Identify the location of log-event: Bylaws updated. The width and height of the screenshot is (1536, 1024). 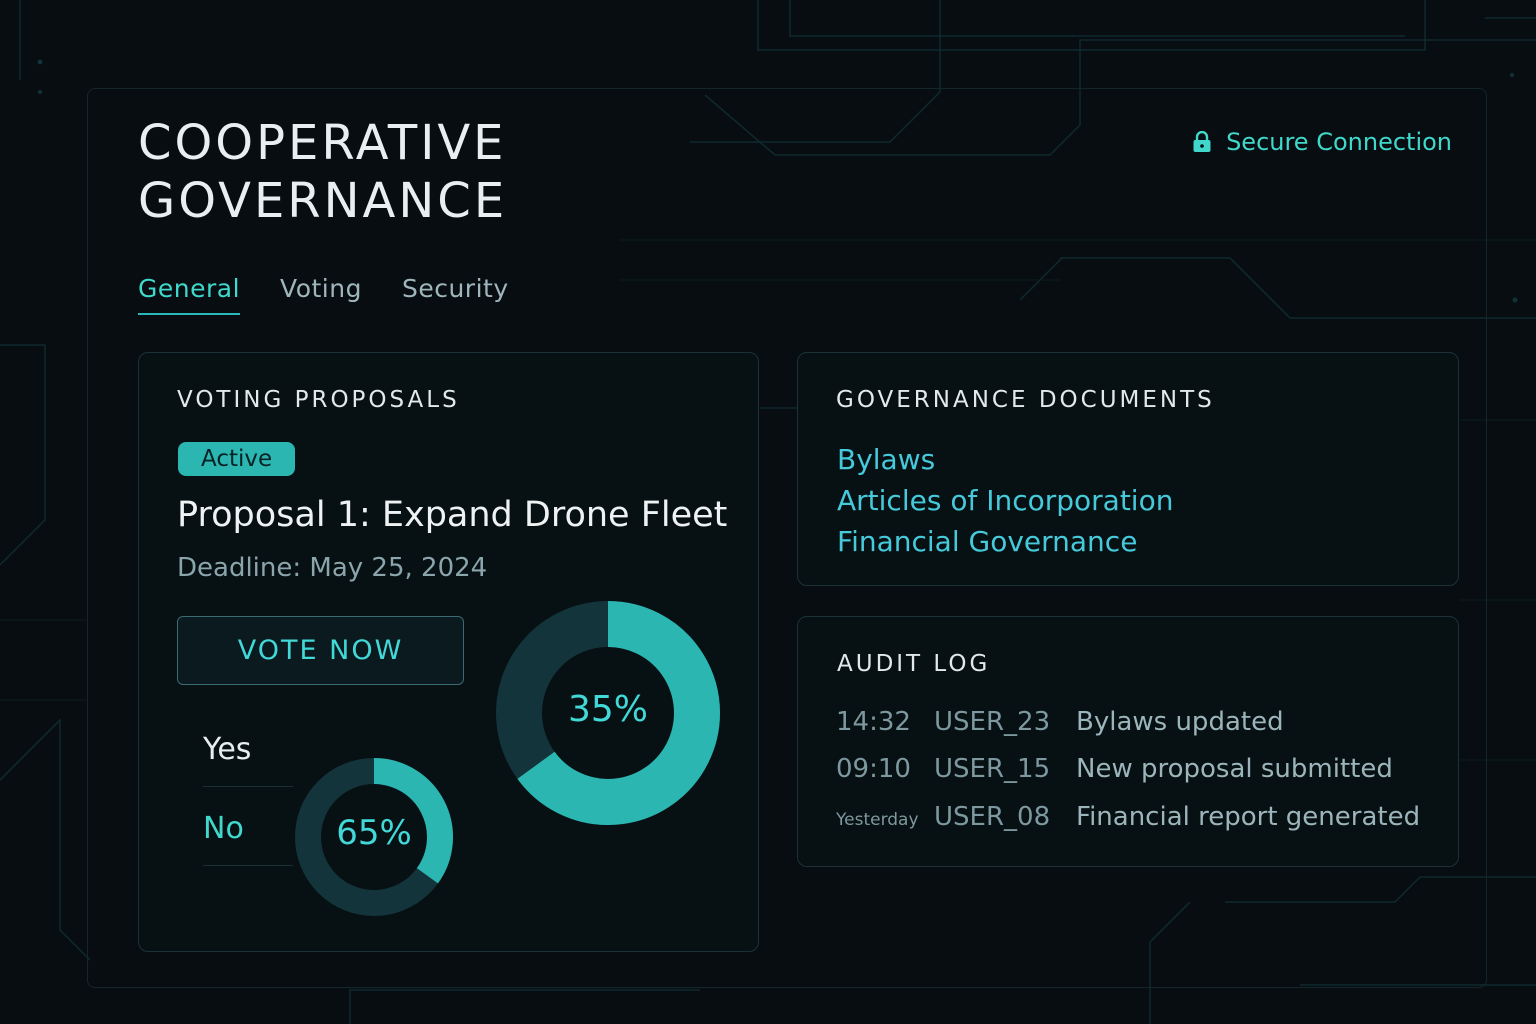
(1180, 722).